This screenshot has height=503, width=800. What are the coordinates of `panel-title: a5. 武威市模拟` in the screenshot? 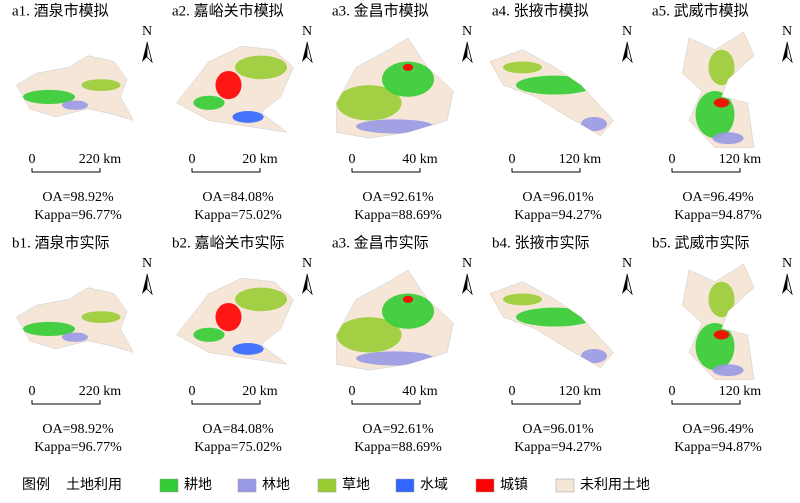 It's located at (700, 10).